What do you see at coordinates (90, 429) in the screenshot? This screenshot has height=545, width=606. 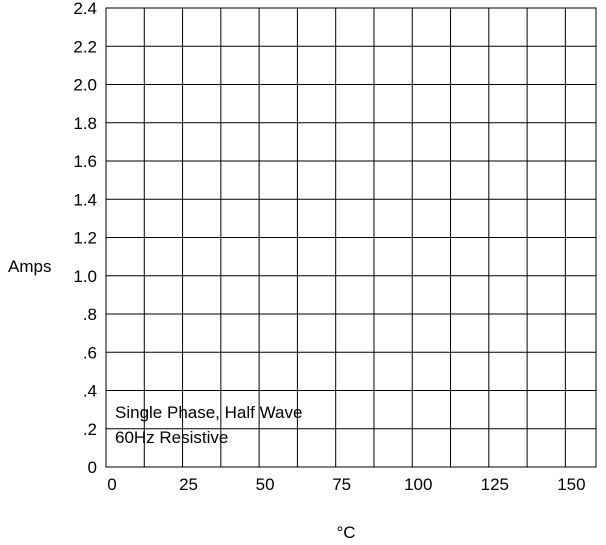 I see `y-tick-label: .2` at bounding box center [90, 429].